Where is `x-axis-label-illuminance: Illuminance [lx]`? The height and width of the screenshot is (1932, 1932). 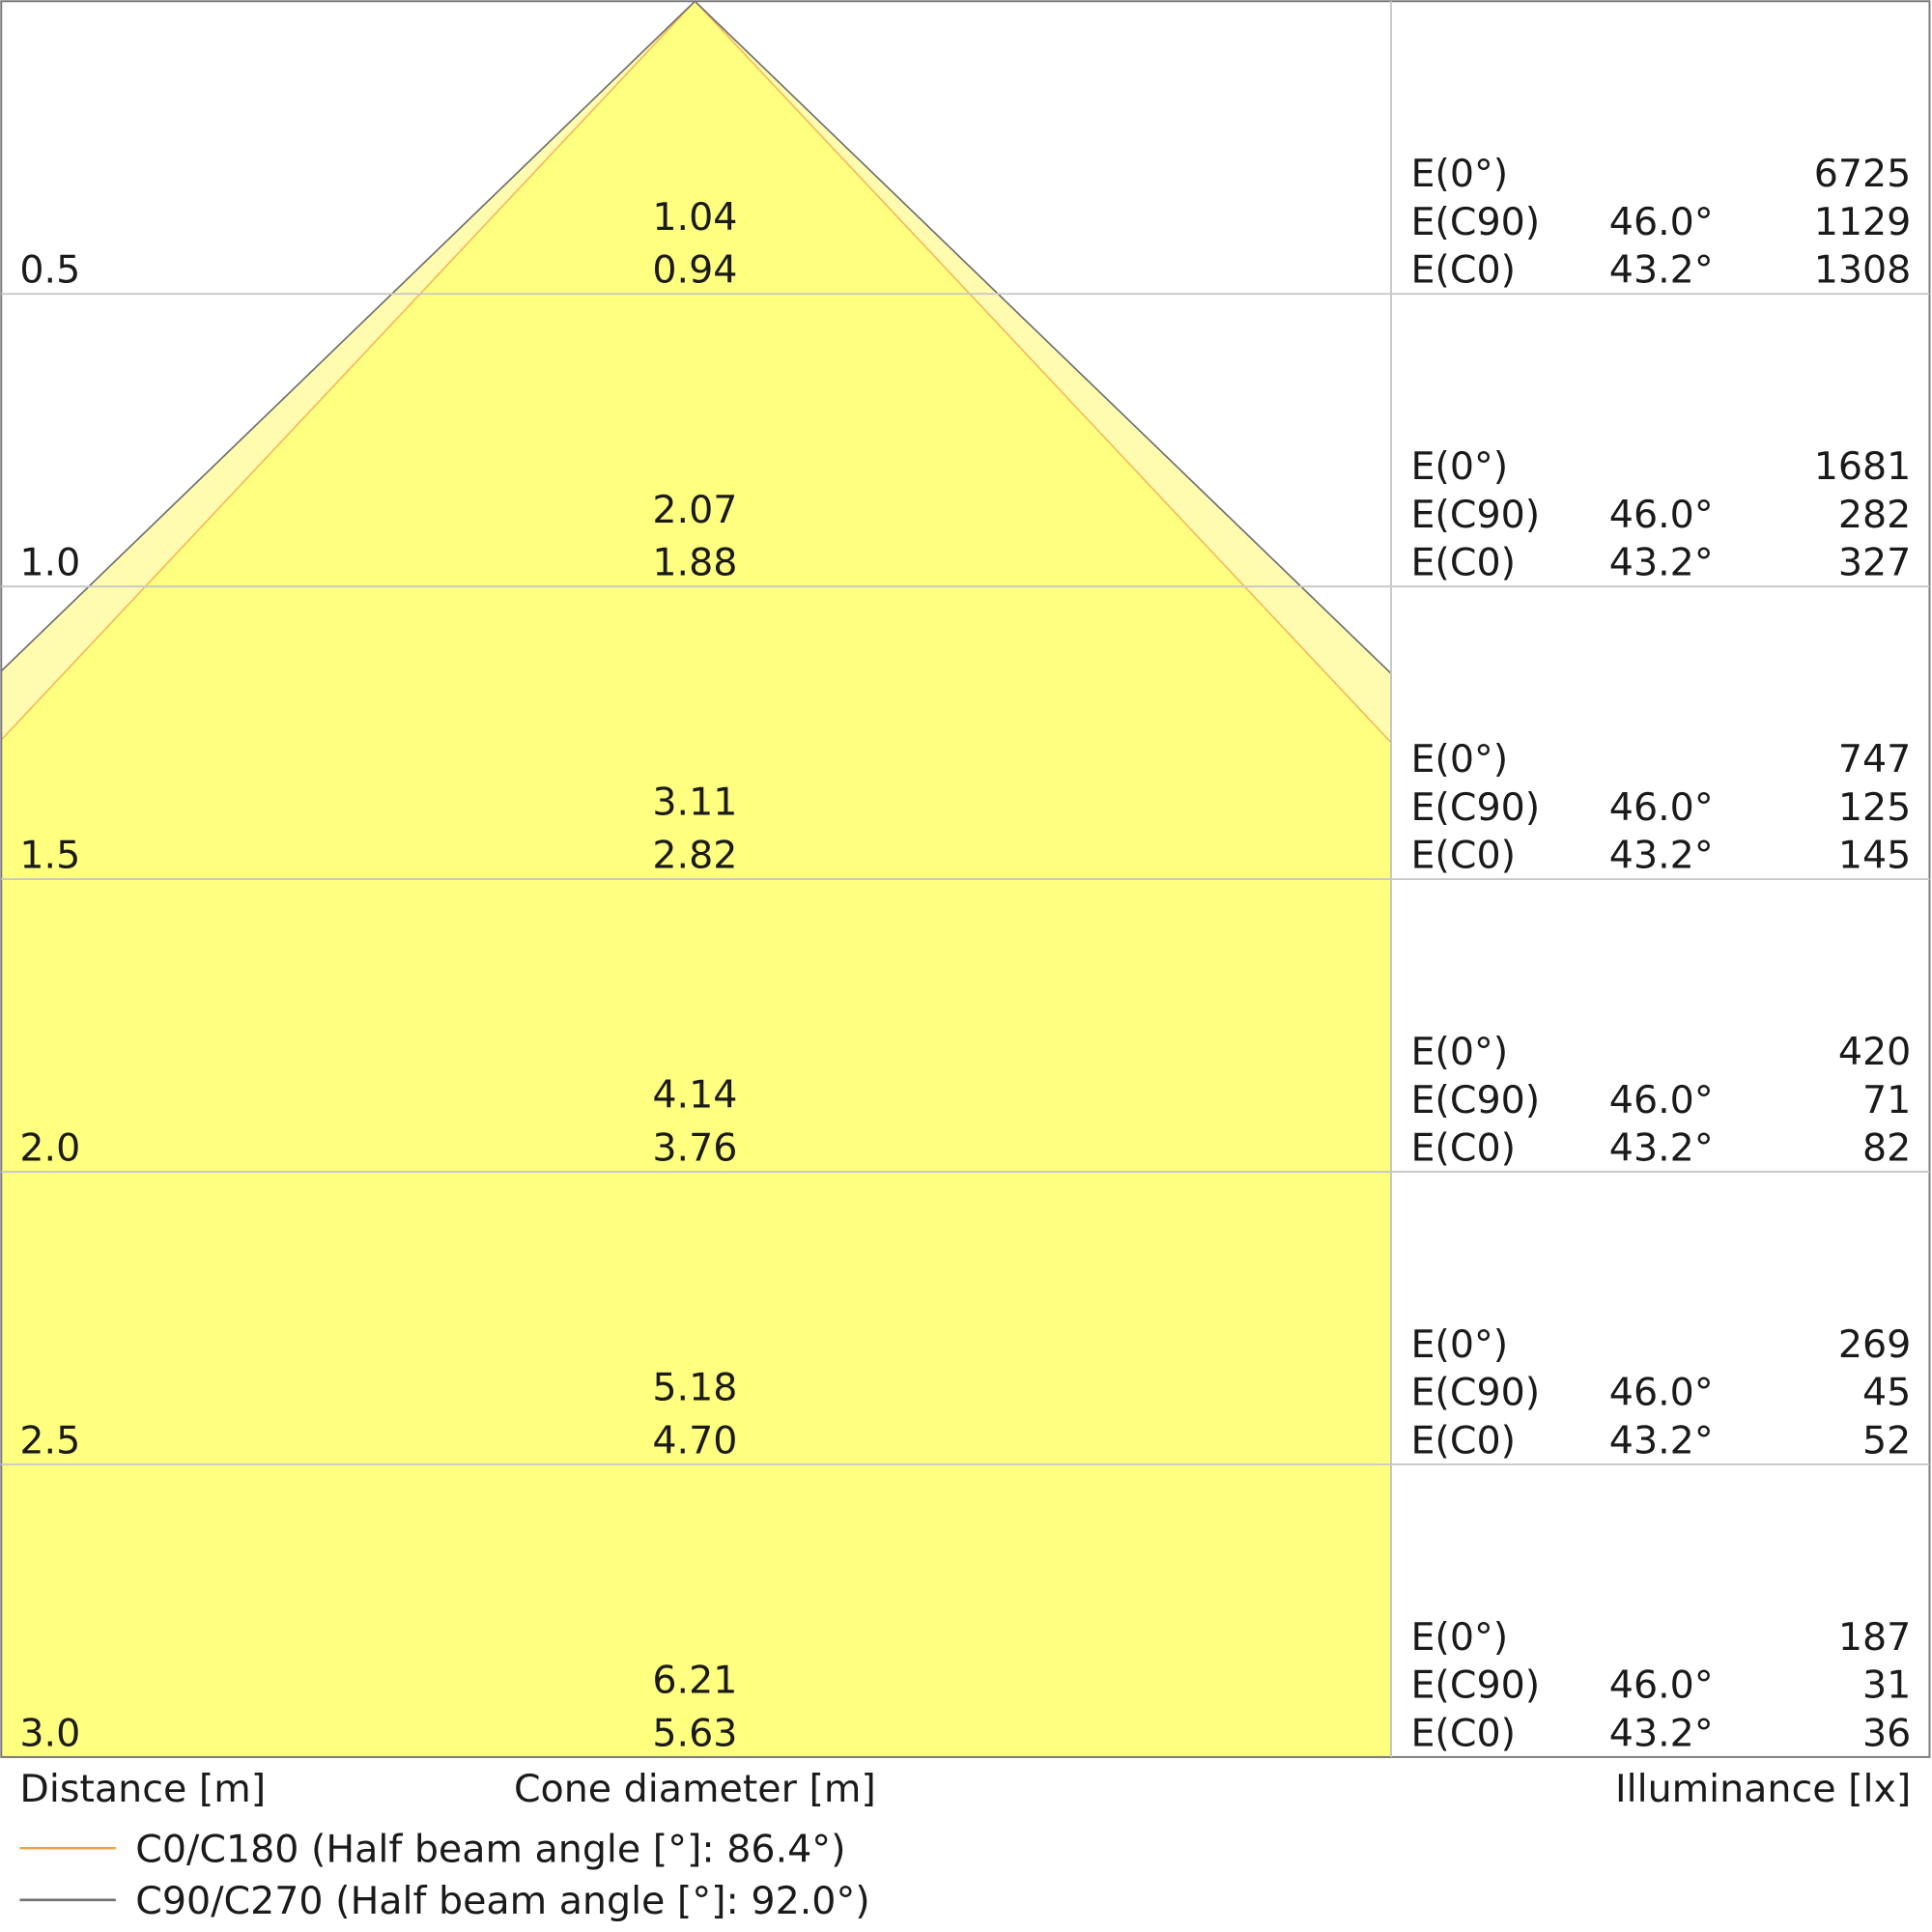 x-axis-label-illuminance: Illuminance [lx] is located at coordinates (1763, 1789).